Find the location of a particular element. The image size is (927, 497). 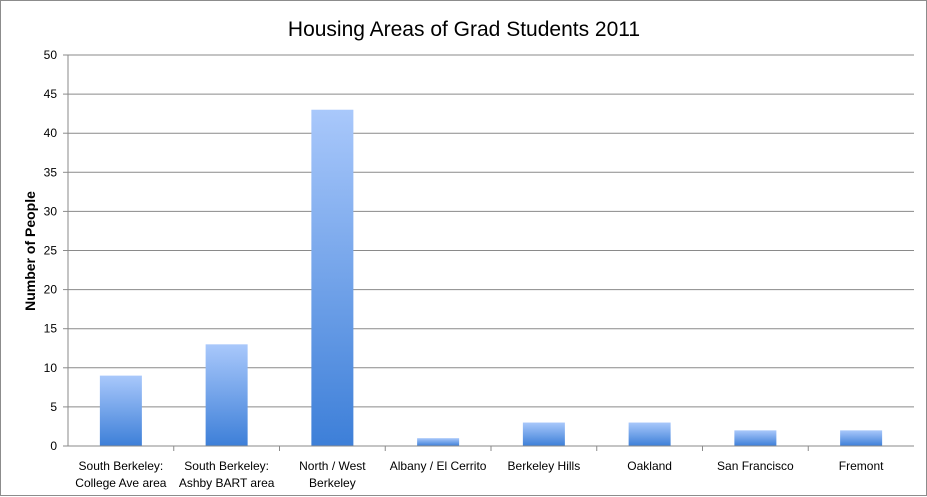

y-tick-label-10: 10 is located at coordinates (51, 368).